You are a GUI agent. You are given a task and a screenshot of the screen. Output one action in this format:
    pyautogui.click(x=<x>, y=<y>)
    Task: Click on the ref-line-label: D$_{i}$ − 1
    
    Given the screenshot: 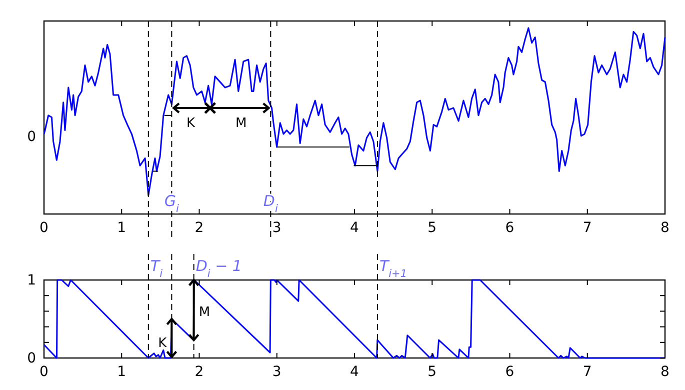 What is the action you would take?
    pyautogui.click(x=219, y=268)
    